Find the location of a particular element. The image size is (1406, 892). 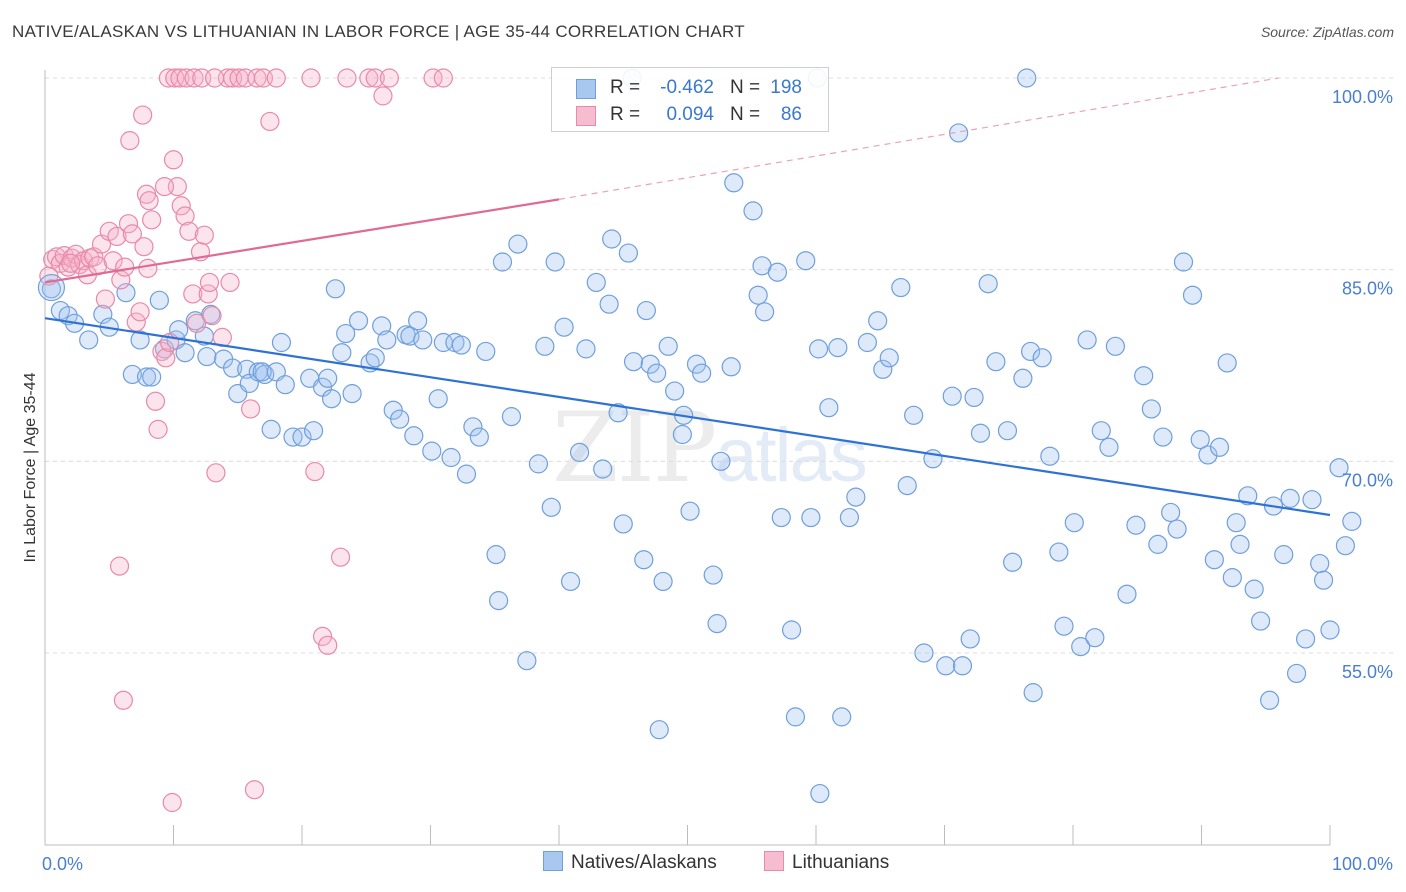

y-axis-label: In Labor Force | Age 35-44 is located at coordinates (30, 467).